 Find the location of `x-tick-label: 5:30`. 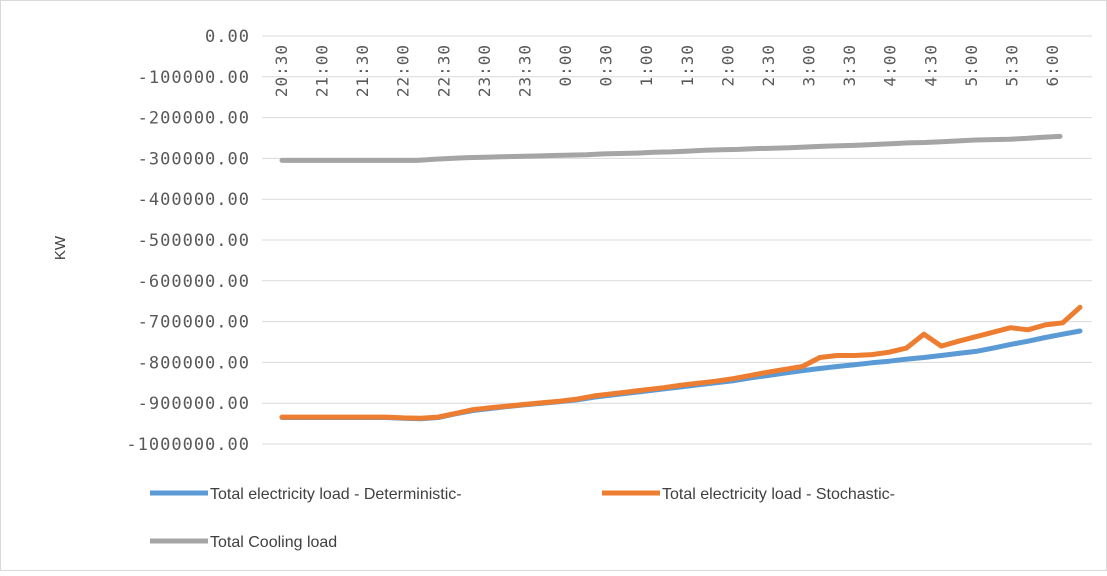

x-tick-label: 5:30 is located at coordinates (1011, 65).